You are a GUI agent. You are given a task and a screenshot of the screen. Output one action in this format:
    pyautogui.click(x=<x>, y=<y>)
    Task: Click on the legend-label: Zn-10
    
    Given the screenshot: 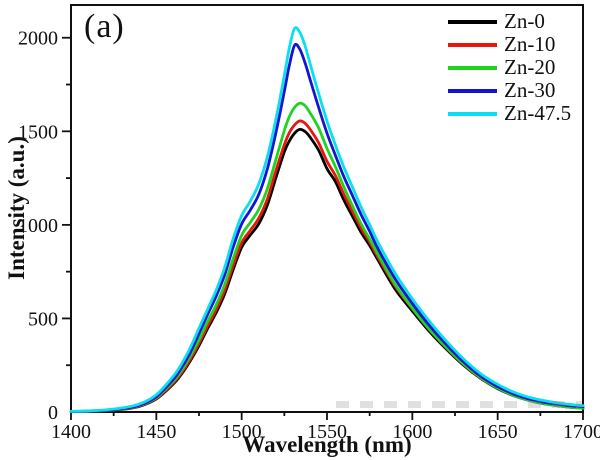 What is the action you would take?
    pyautogui.click(x=530, y=44)
    